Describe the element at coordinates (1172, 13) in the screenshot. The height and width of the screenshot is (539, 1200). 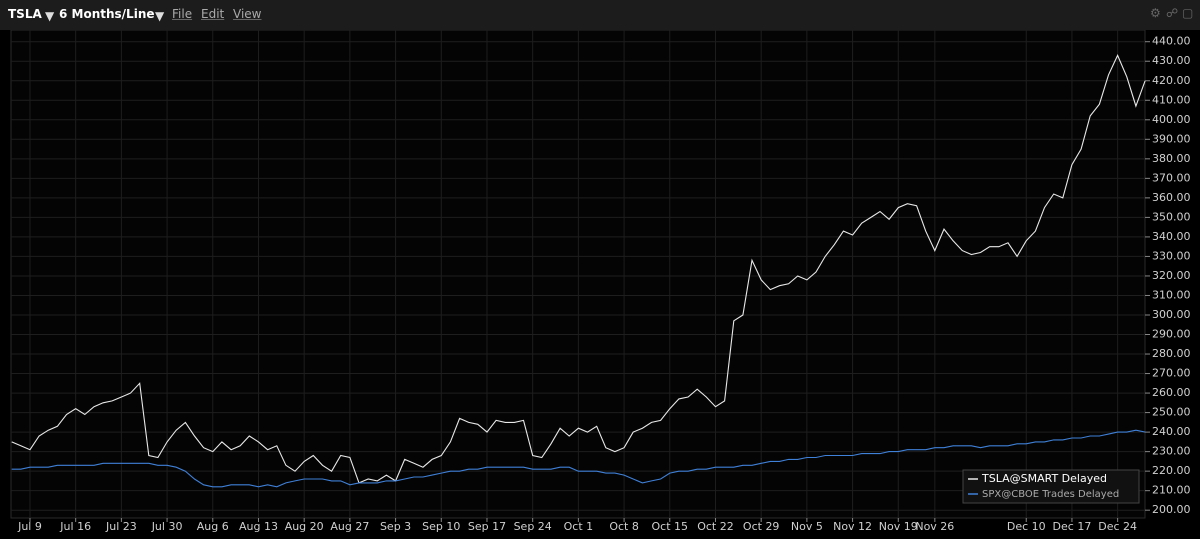
I see `link-icon: ☍` at that location.